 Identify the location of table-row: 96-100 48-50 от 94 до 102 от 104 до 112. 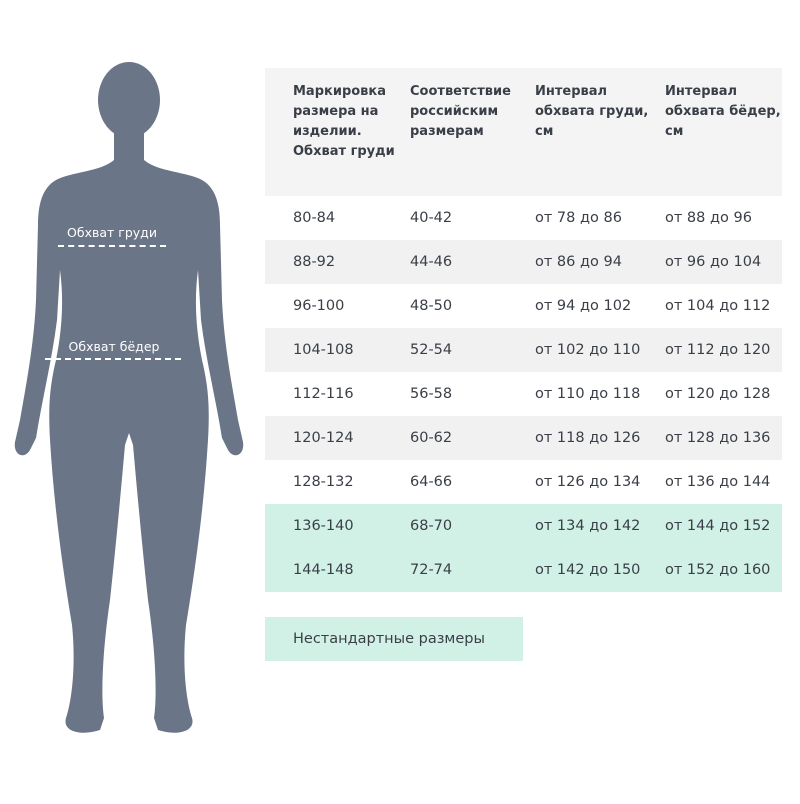
(523, 306).